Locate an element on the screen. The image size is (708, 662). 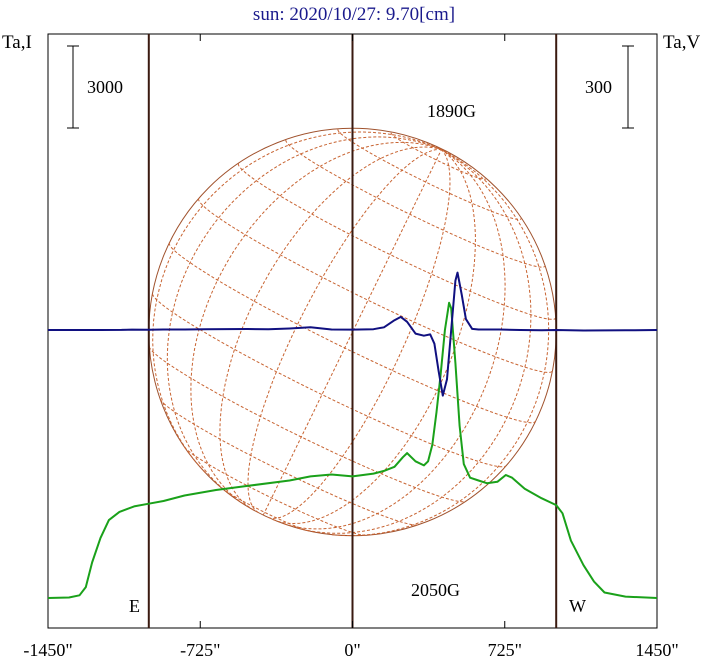
annotation-trough: 2050G is located at coordinates (435, 590).